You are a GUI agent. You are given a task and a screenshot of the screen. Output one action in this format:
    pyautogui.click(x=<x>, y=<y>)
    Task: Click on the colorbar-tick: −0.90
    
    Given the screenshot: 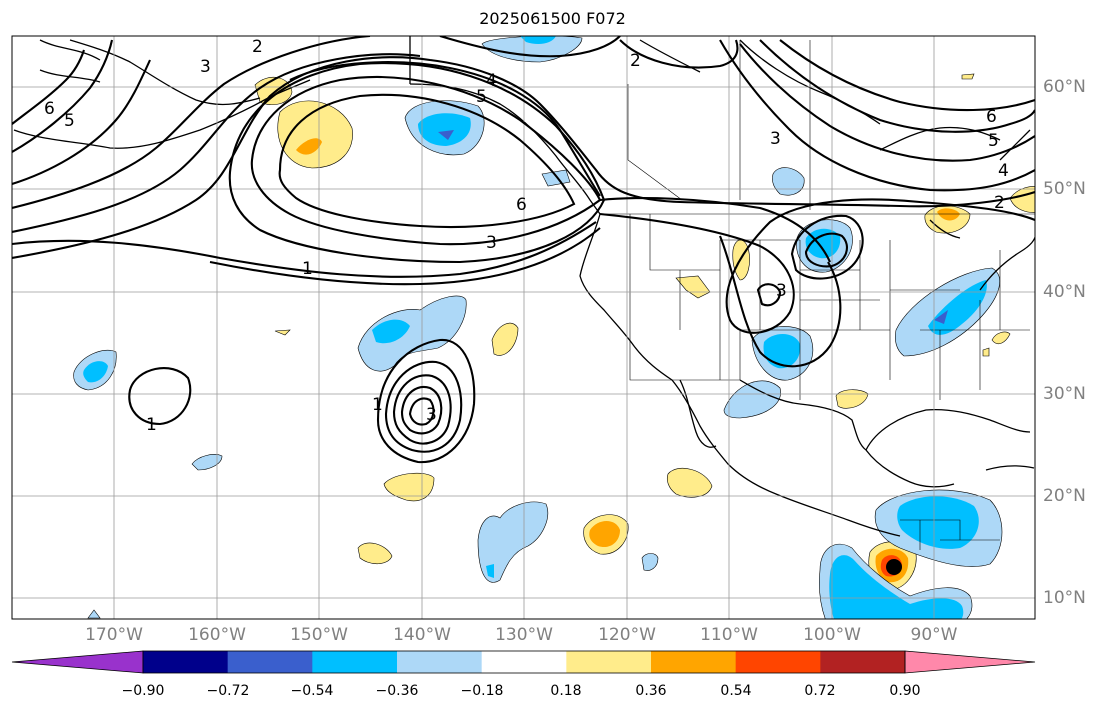 What is the action you would take?
    pyautogui.click(x=143, y=691)
    